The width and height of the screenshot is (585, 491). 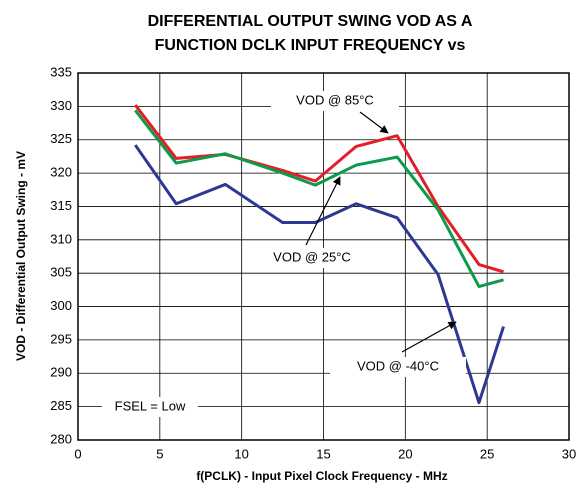 I want to click on x-tick-label: 0, so click(x=77, y=453).